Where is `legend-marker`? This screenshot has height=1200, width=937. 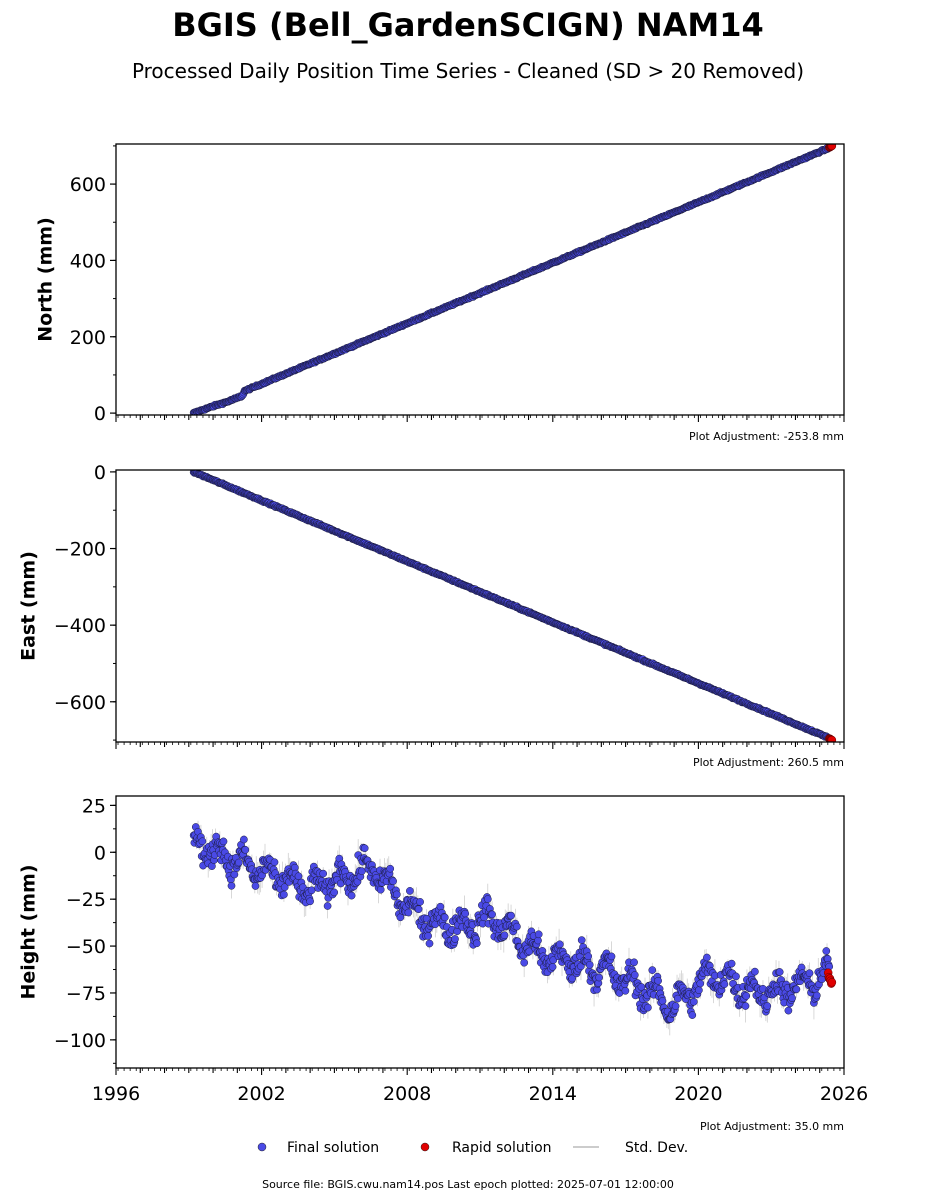
legend-marker is located at coordinates (425, 1147).